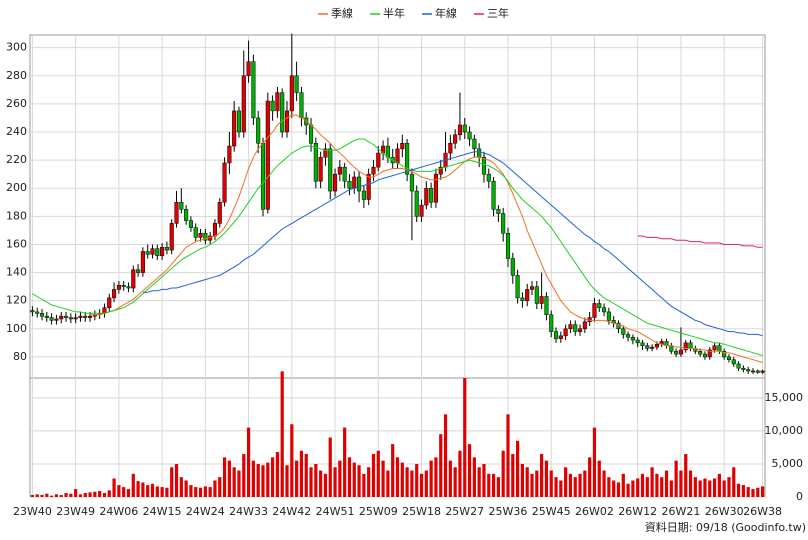 This screenshot has height=540, width=808. Describe the element at coordinates (75, 511) in the screenshot. I see `x-tick-label: 23W49` at that location.